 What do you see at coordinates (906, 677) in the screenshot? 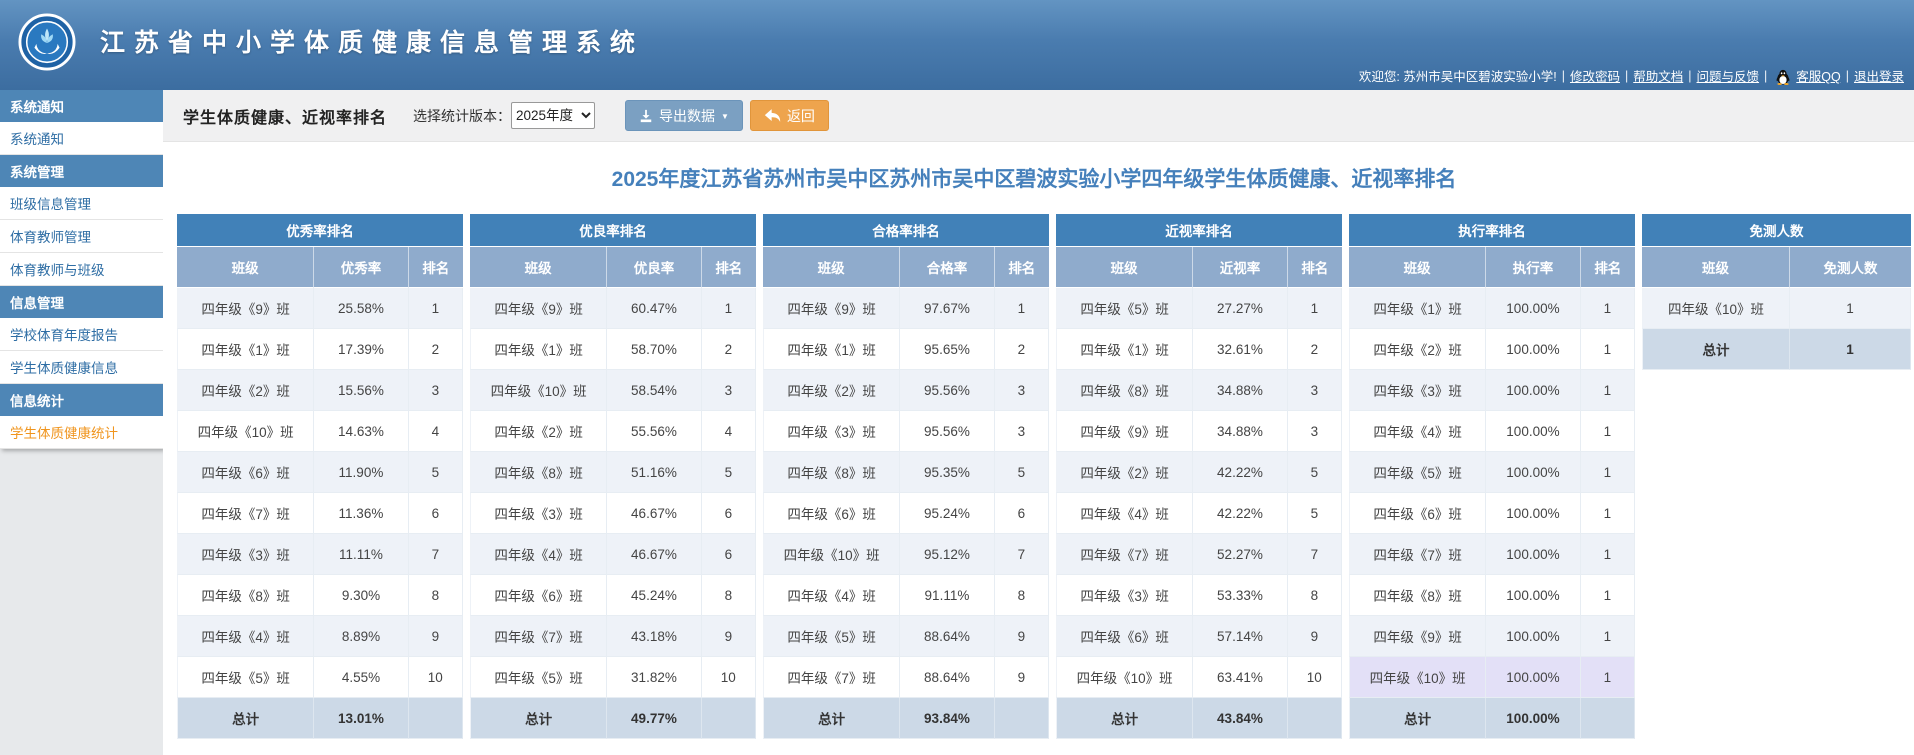
I see `table-row: 四年级《7》班 88.64% 9` at bounding box center [906, 677].